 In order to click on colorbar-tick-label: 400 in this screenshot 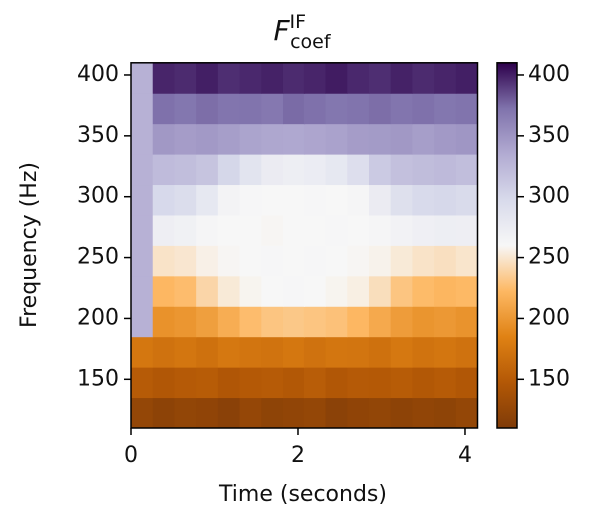, I will do `click(549, 74)`.